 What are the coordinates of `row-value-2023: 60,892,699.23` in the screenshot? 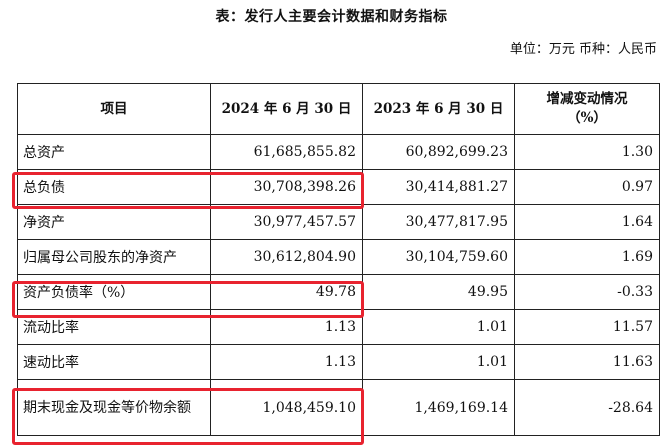 It's located at (438, 152).